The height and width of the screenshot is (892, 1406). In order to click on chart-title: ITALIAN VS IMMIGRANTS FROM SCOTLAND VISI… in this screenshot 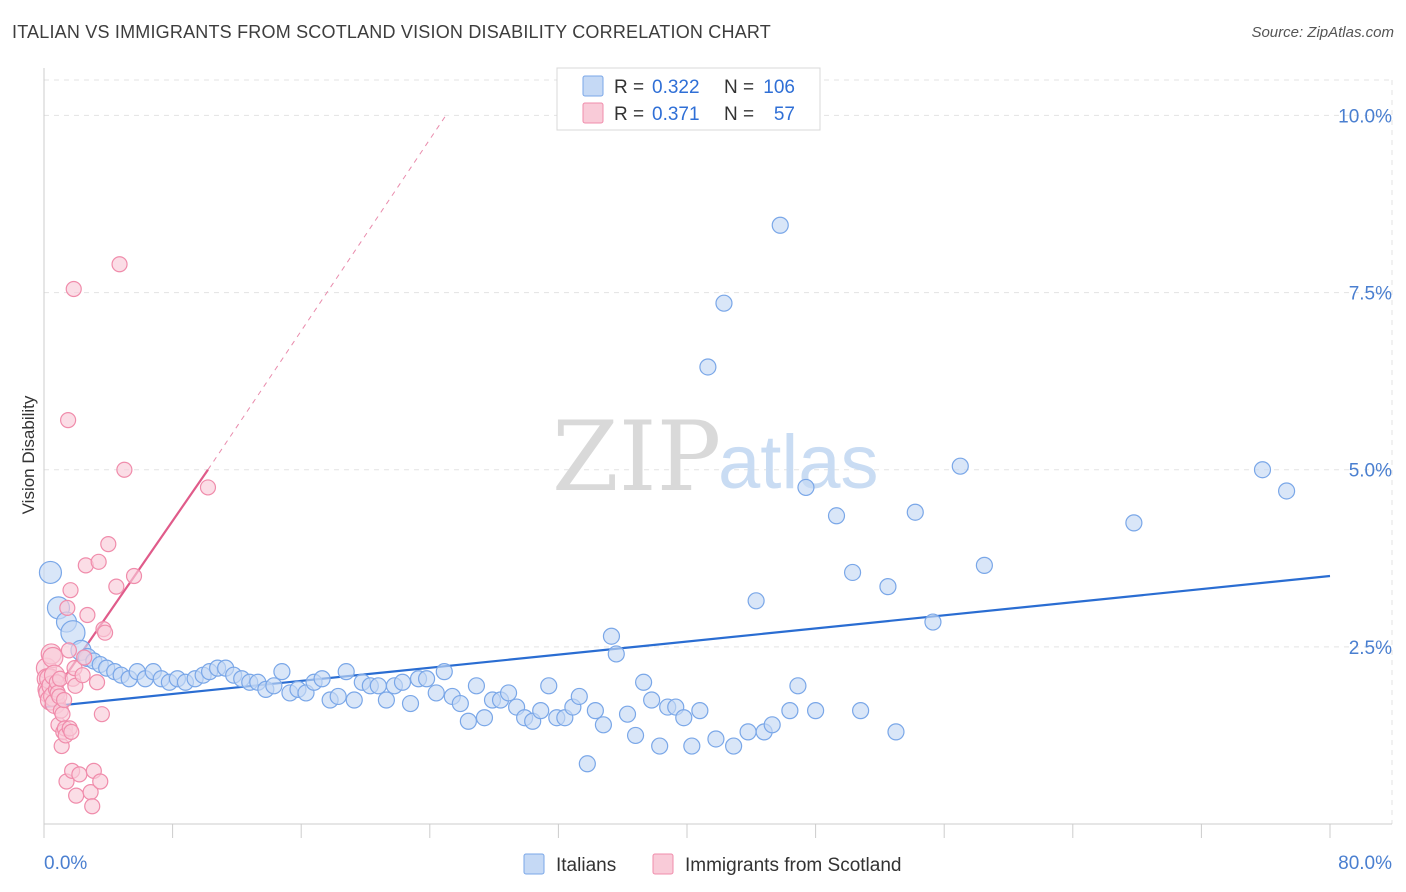, I will do `click(391, 32)`.